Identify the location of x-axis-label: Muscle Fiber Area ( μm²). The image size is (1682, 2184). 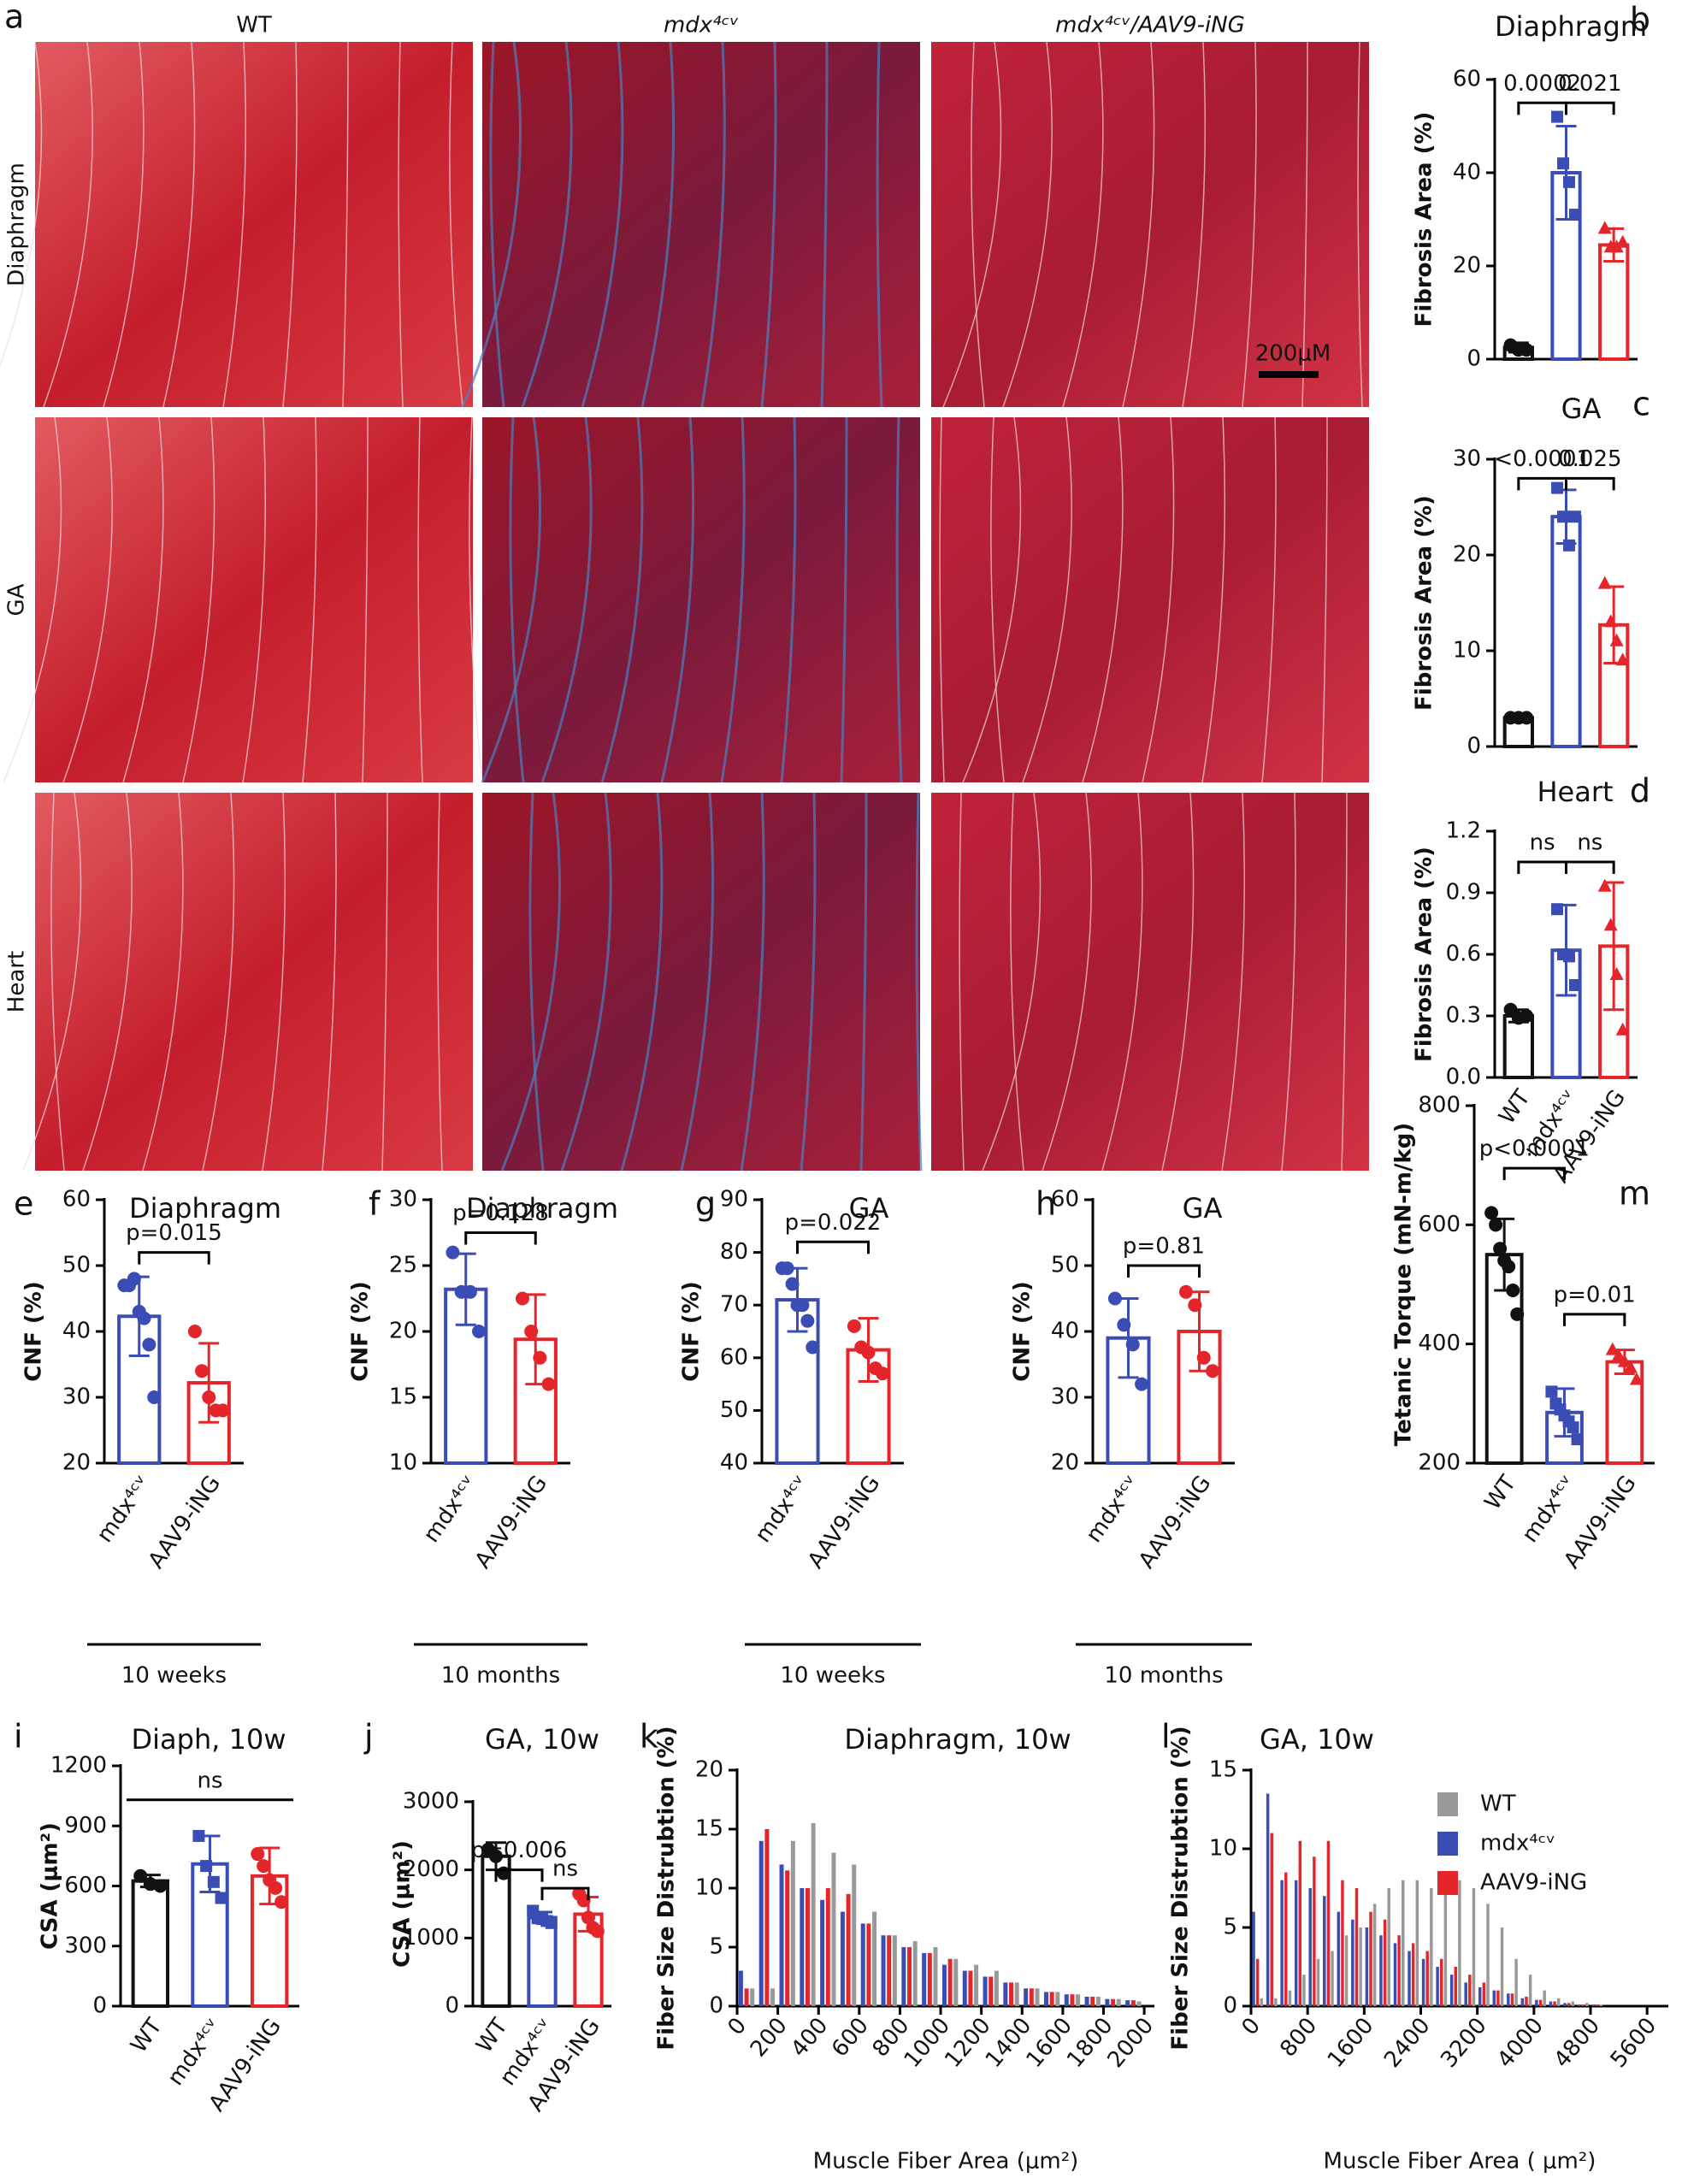
(1460, 2162).